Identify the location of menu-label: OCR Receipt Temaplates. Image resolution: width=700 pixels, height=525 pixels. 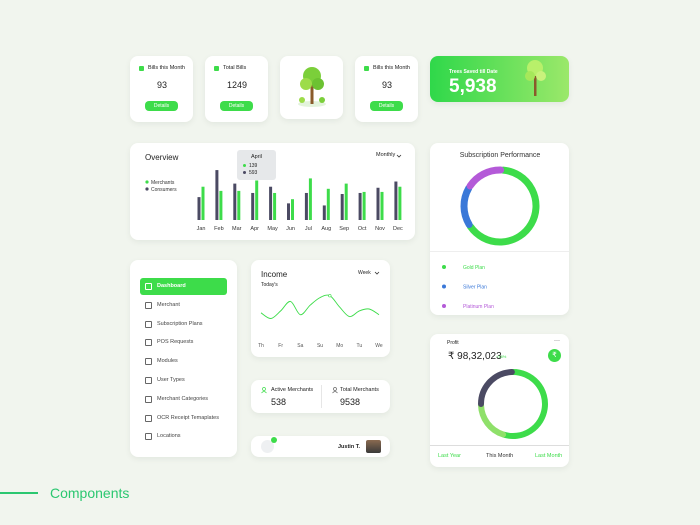
(188, 417).